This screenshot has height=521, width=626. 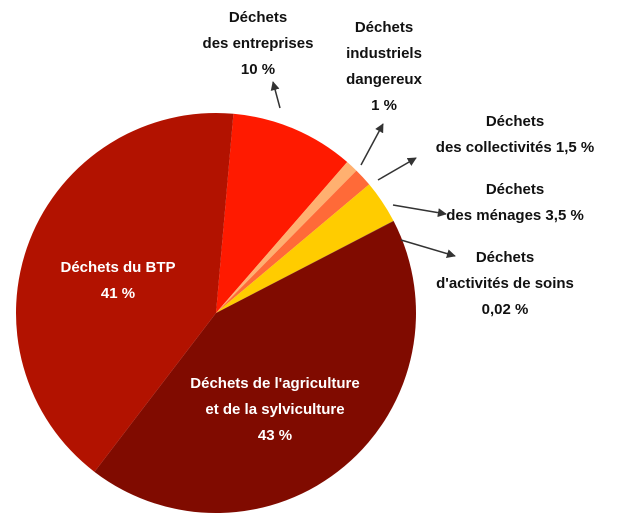 I want to click on value-label: 1 %, so click(x=384, y=105).